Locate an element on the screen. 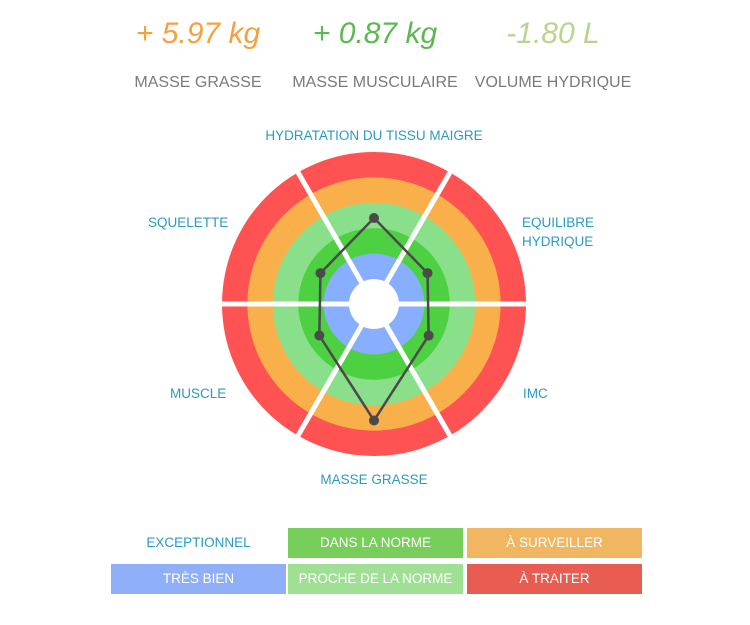 Image resolution: width=750 pixels, height=625 pixels. stat-value: + 0.87 kg is located at coordinates (375, 33).